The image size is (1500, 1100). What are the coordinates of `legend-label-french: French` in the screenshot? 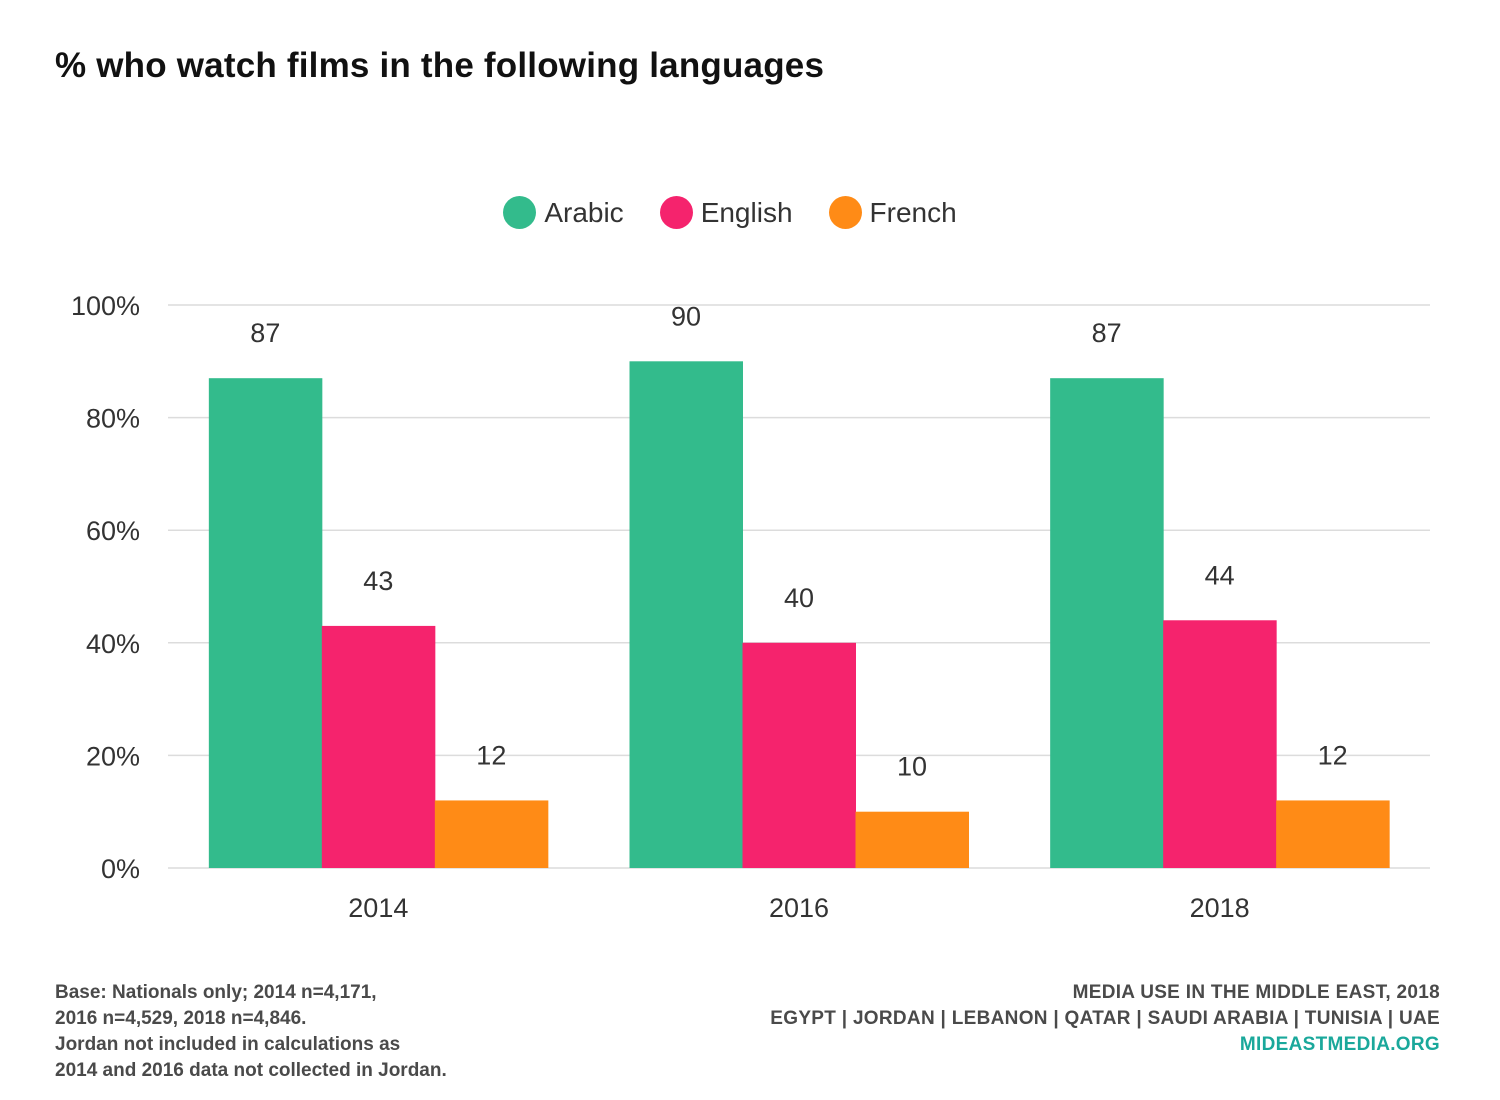 It's located at (913, 212).